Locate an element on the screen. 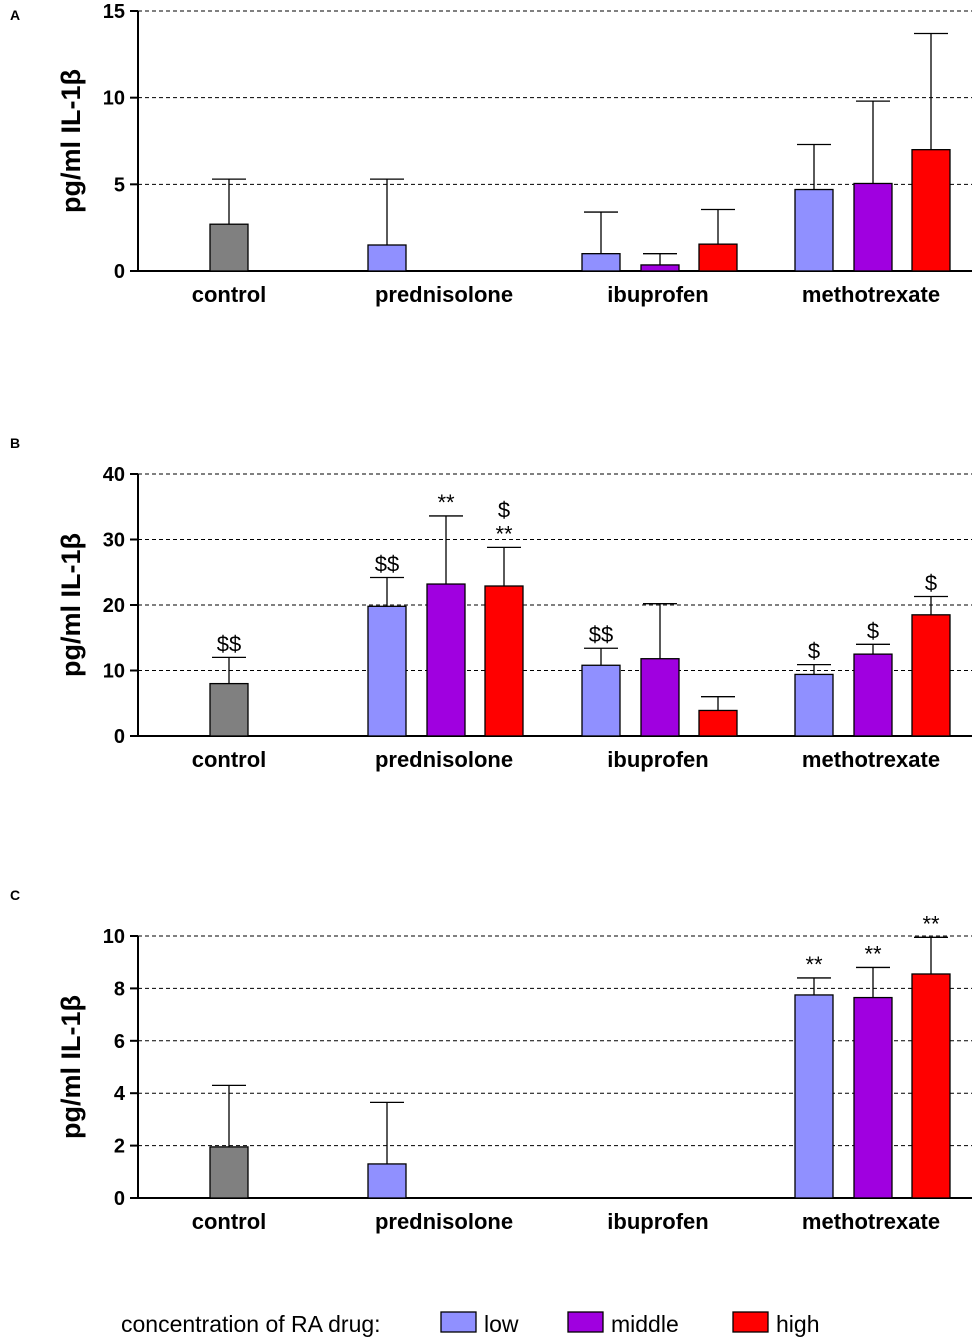  legend-title: concentration of RA drug: is located at coordinates (251, 1324).